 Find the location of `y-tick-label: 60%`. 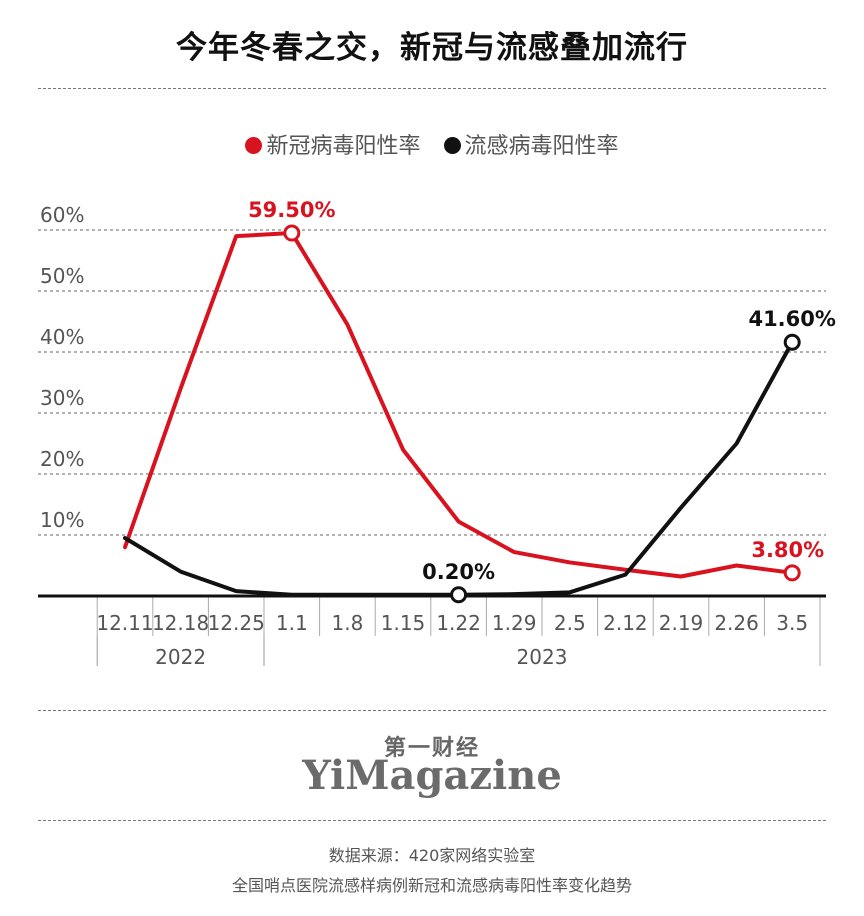

y-tick-label: 60% is located at coordinates (62, 215).